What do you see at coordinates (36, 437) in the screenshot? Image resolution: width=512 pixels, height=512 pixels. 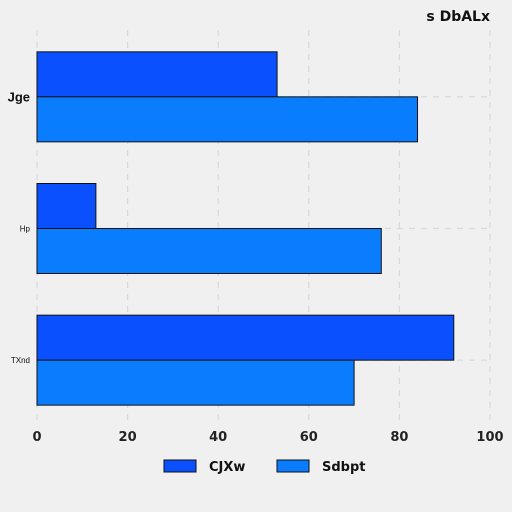 I see `x-tick-label: 0` at bounding box center [36, 437].